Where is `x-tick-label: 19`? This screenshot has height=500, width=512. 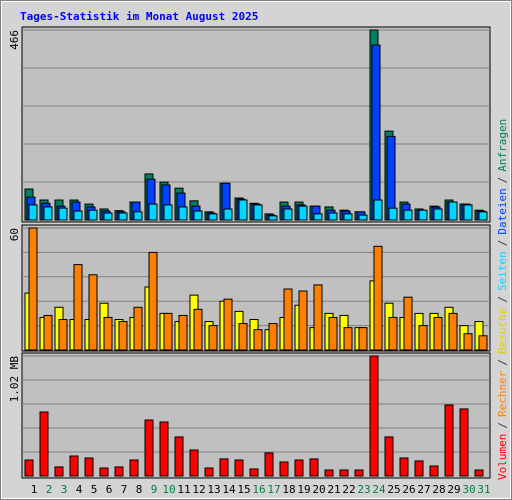 x-tick-label: 19 is located at coordinates (303, 489).